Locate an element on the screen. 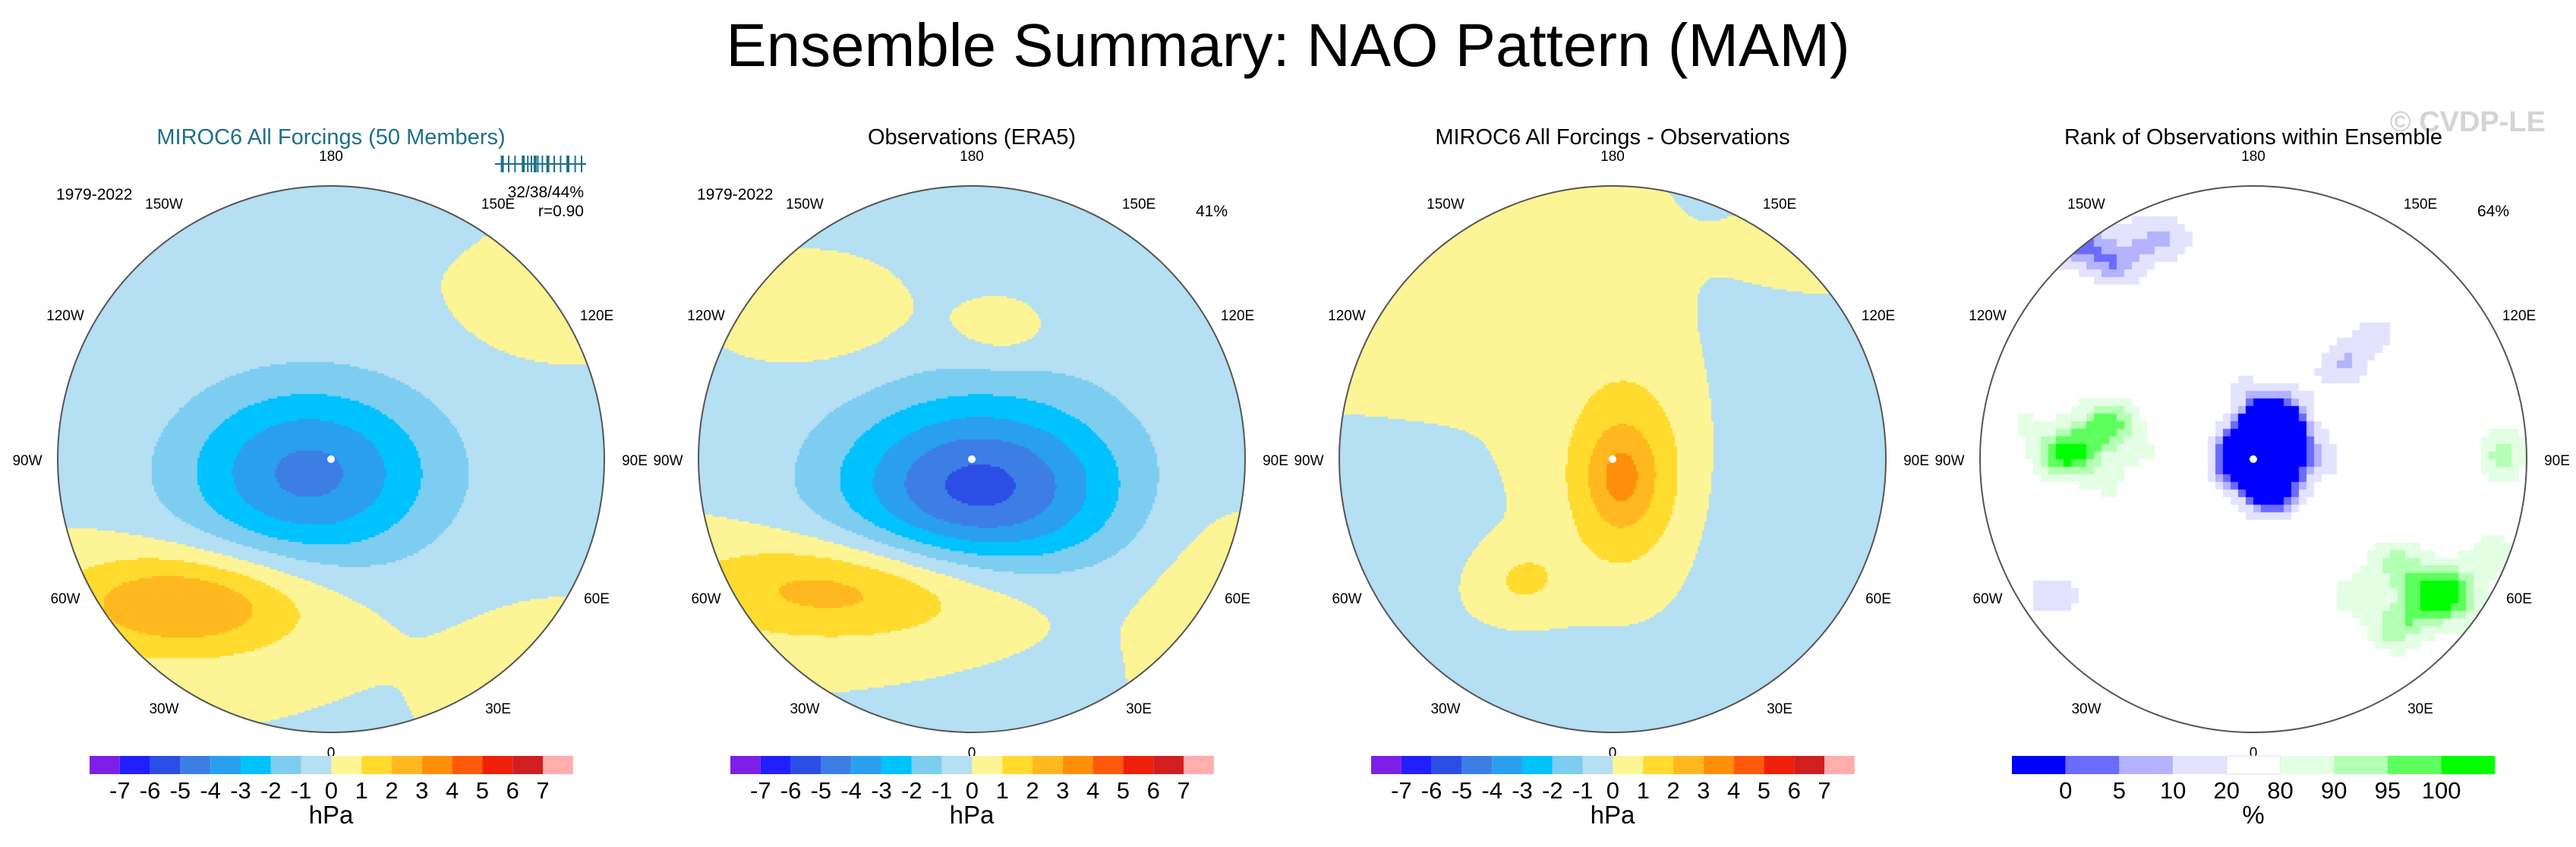 The image size is (2576, 847). watermark-text: © CVDP-LE is located at coordinates (2467, 122).